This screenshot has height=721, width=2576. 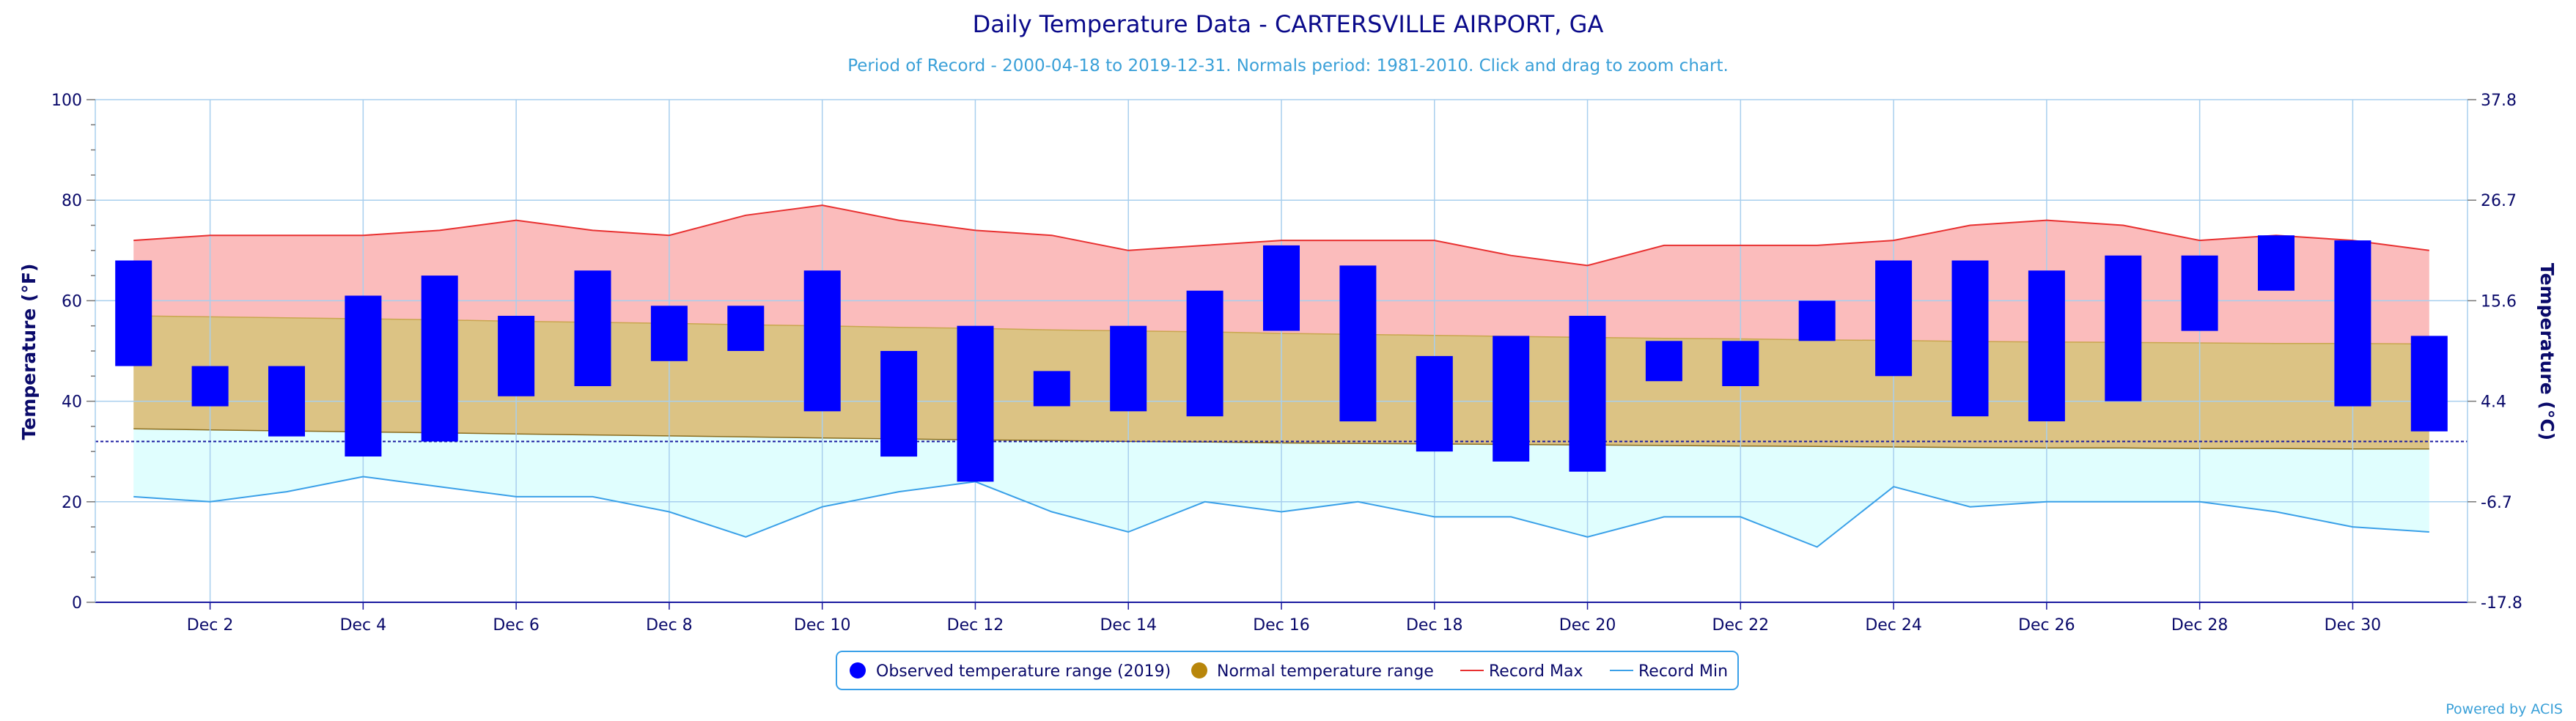 I want to click on y-tick-label-right: -17.8, so click(x=2501, y=603).